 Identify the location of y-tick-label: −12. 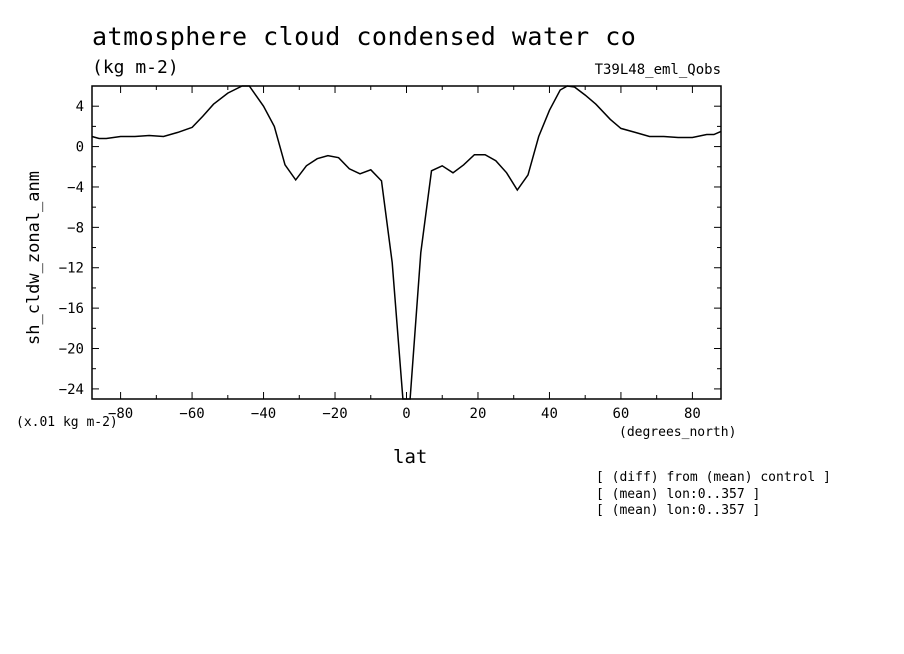
(71, 269).